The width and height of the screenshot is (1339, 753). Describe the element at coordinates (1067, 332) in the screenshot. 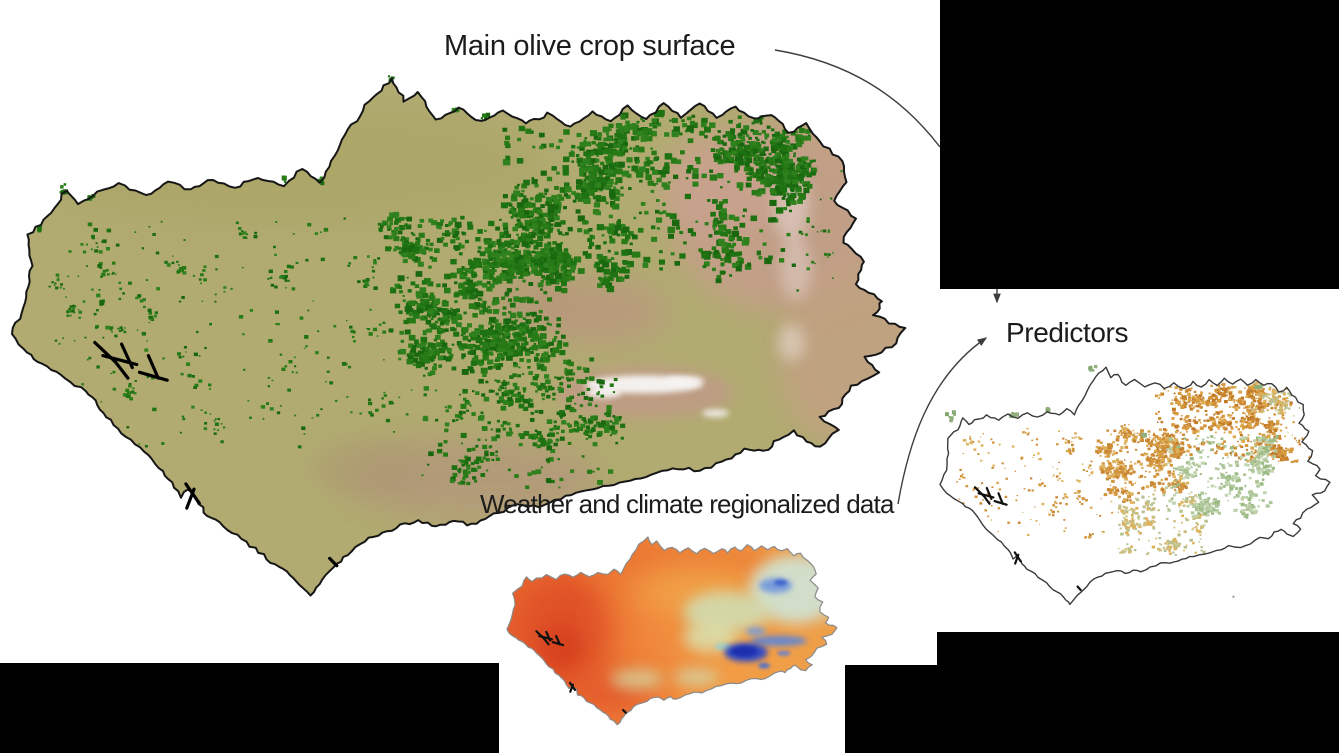

I see `predictors-label: Predictors` at that location.